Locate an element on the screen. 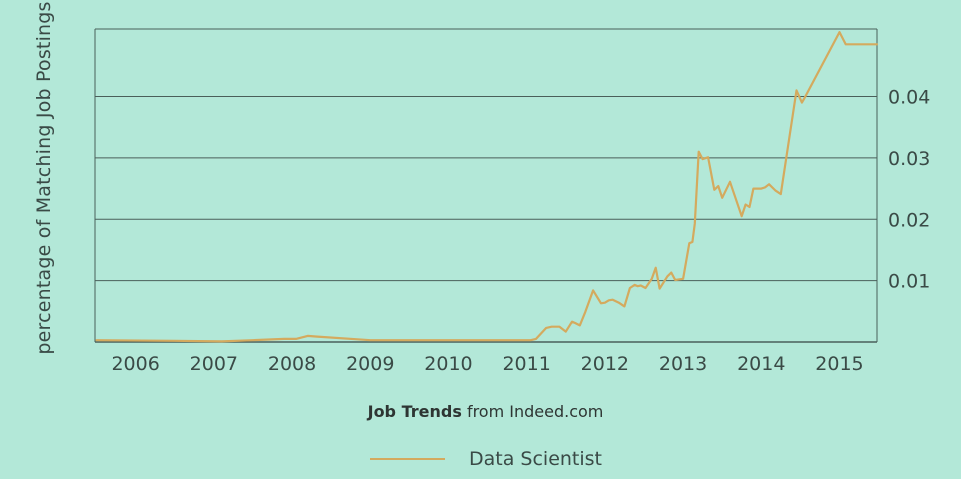 The height and width of the screenshot is (479, 961). x-tick-label-2008: 2008 is located at coordinates (292, 364).